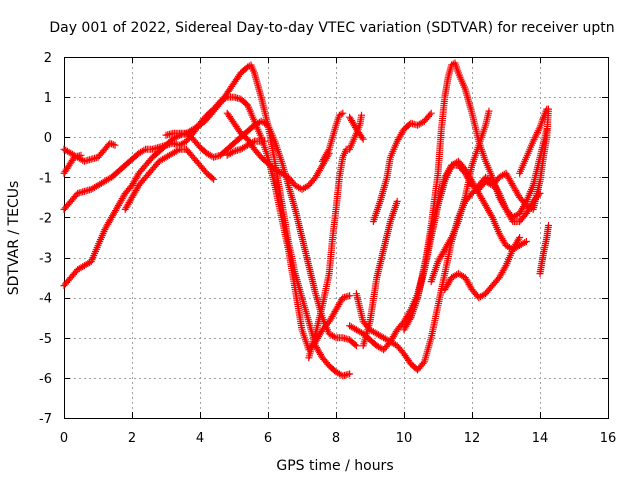 This screenshot has width=640, height=480. What do you see at coordinates (45, 218) in the screenshot?
I see `y-tick-label-4: -2` at bounding box center [45, 218].